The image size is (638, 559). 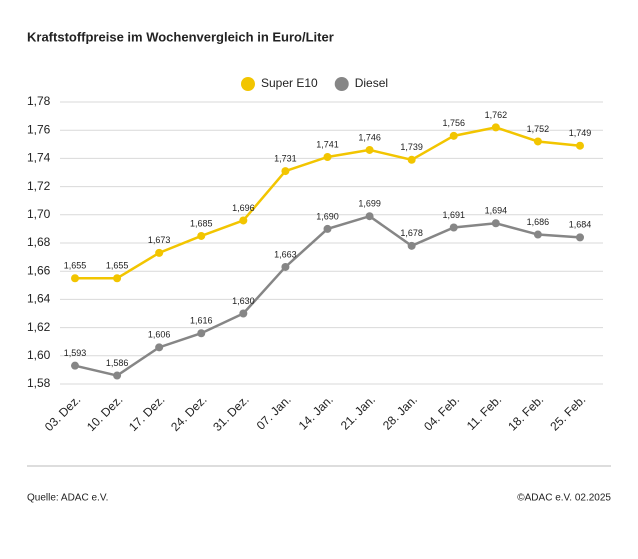 I want to click on data-label: 1,699, so click(x=369, y=204).